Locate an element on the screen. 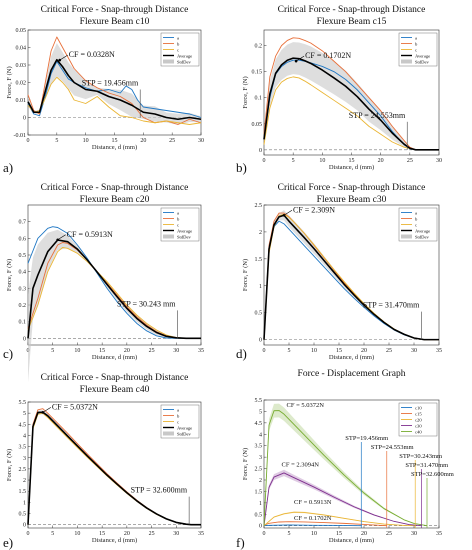  legend-label: c30 is located at coordinates (418, 426).